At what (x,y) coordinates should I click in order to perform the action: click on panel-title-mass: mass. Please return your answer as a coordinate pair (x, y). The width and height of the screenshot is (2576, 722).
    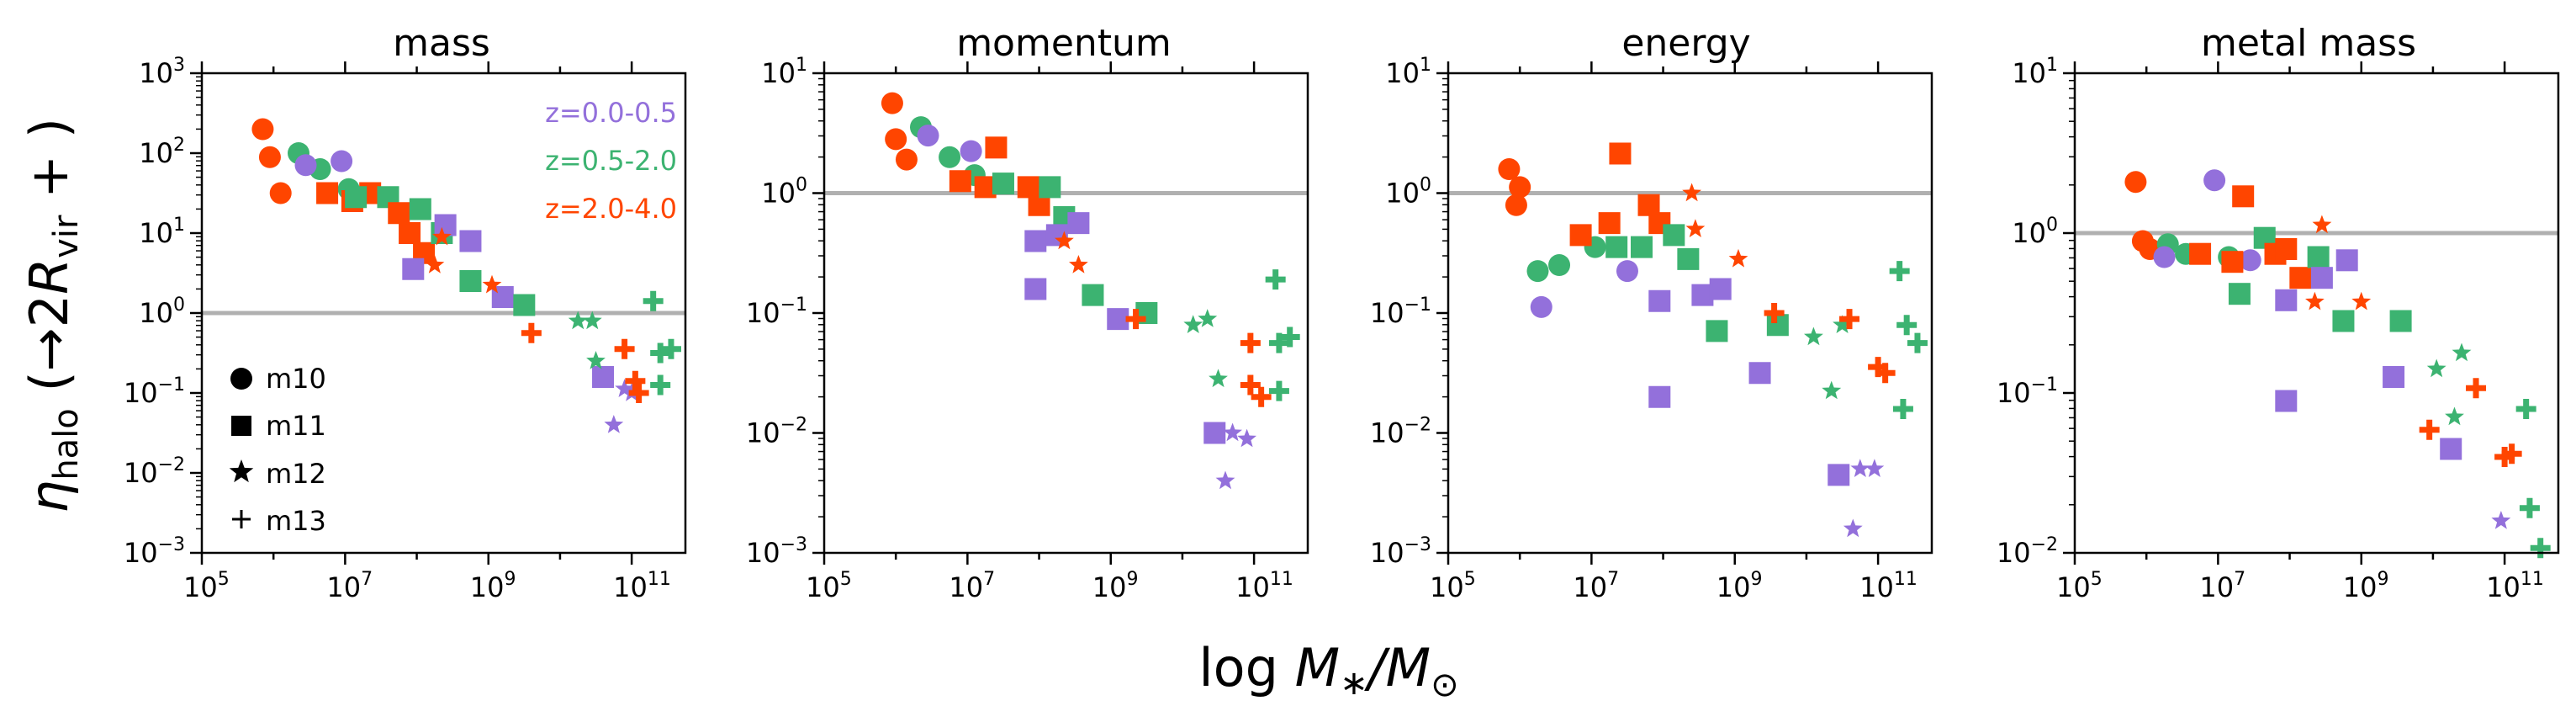
    Looking at the image, I should click on (441, 44).